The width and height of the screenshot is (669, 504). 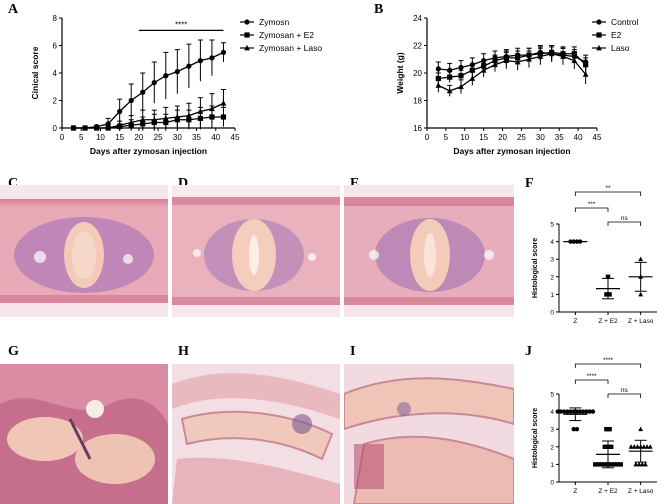 I want to click on x-tick-label: 25, so click(x=521, y=137).